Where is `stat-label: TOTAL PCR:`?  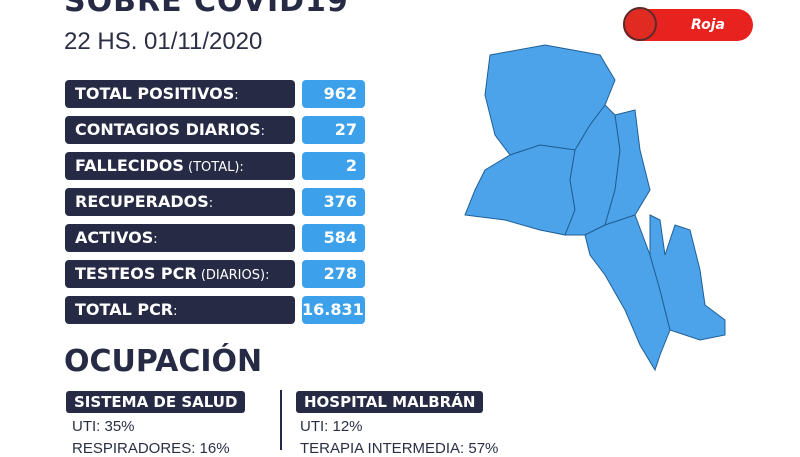
stat-label: TOTAL PCR: is located at coordinates (180, 310).